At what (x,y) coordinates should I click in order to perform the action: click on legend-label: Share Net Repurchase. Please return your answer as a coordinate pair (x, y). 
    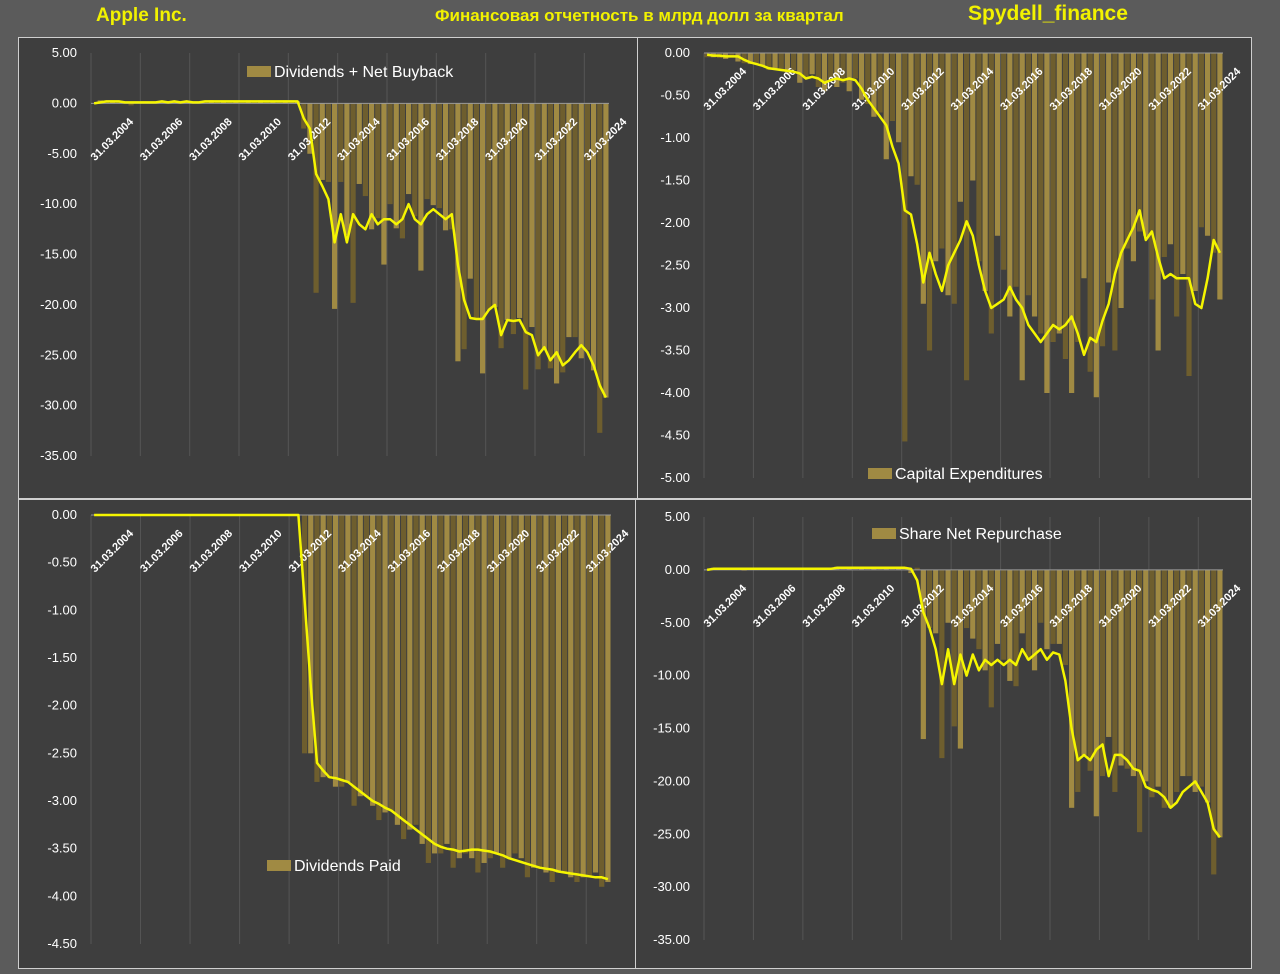
    Looking at the image, I should click on (980, 534).